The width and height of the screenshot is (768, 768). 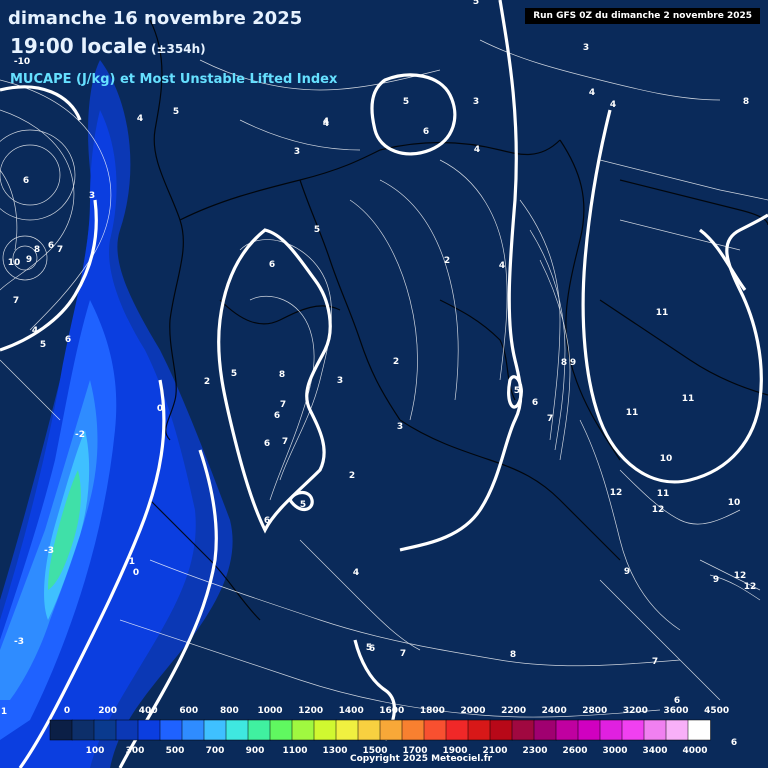 I want to click on legend-top-label: 4500, so click(x=716, y=711).